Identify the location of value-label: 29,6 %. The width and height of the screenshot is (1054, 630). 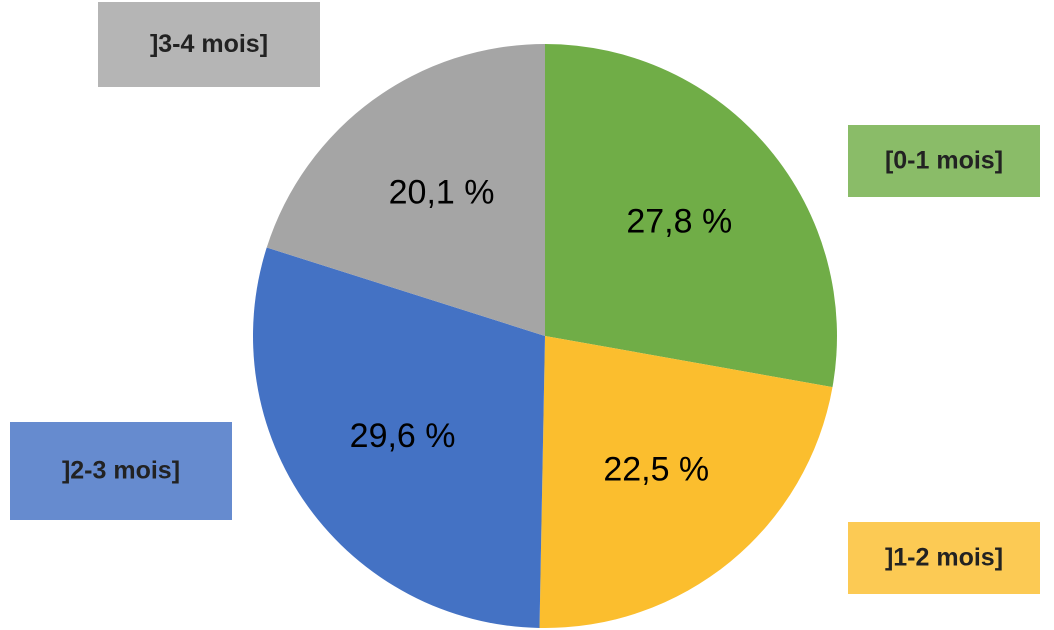
(403, 436).